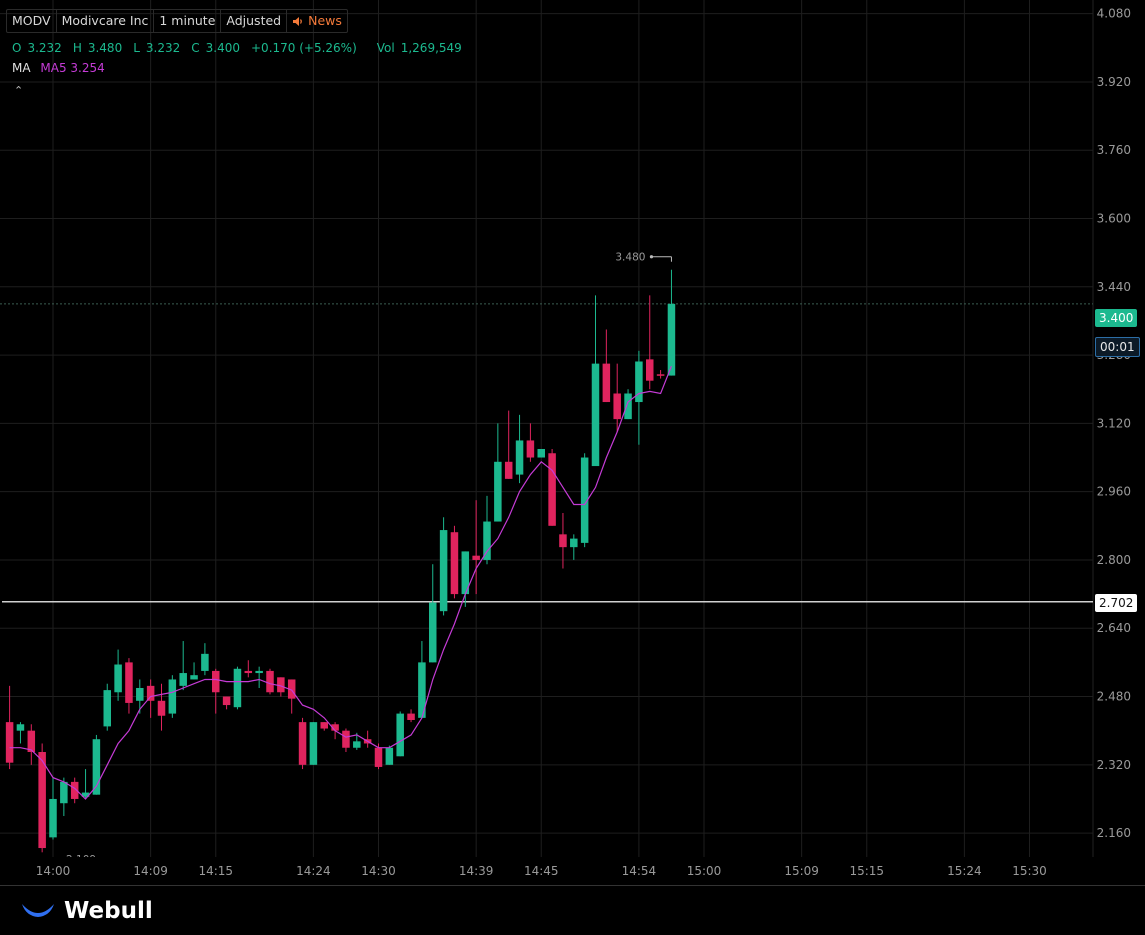 This screenshot has height=935, width=1145. Describe the element at coordinates (304, 48) in the screenshot. I see `change-value: +0.170 (+5.26%)` at that location.